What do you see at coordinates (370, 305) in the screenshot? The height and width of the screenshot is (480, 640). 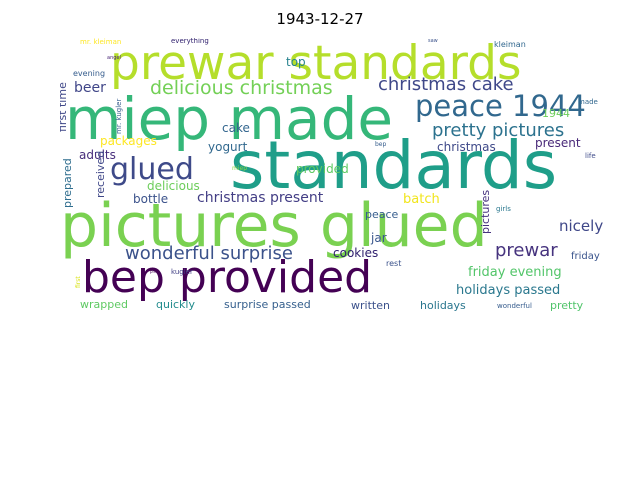 I see `word-written: written` at bounding box center [370, 305].